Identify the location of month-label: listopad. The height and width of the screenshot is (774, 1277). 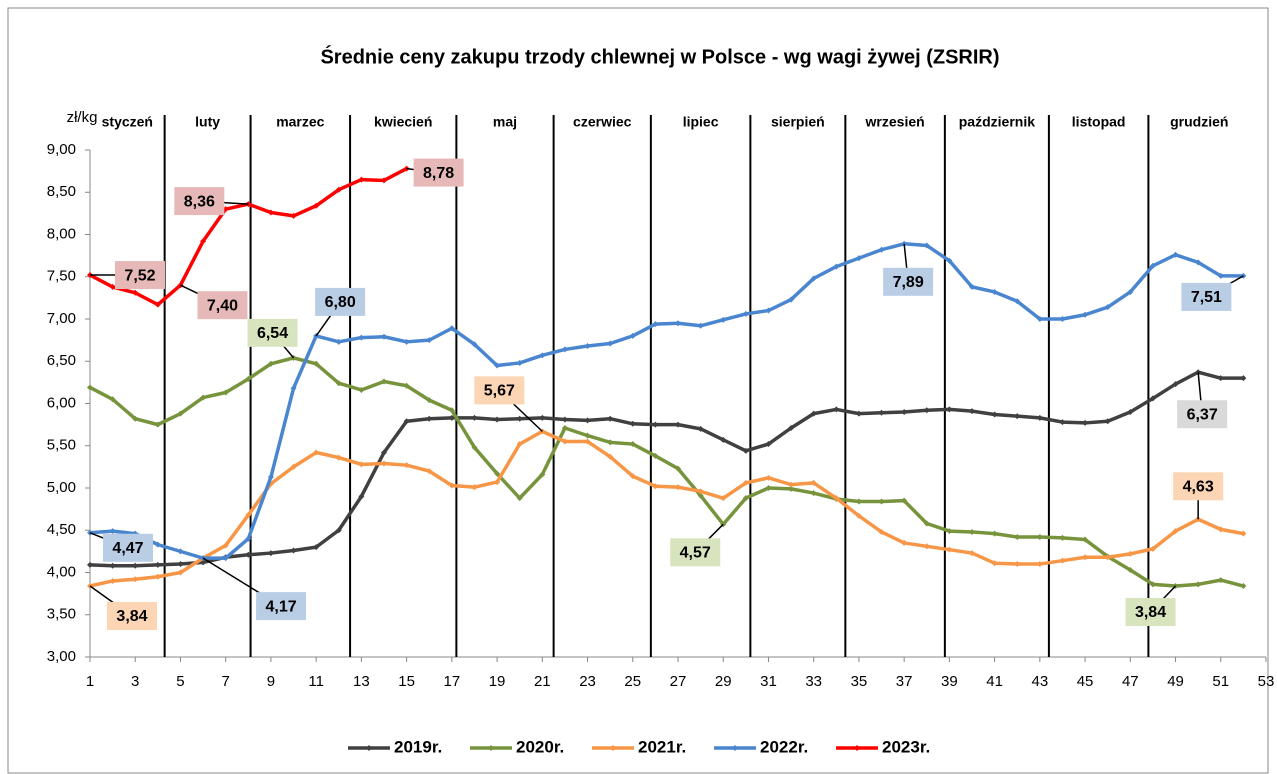
(1099, 122).